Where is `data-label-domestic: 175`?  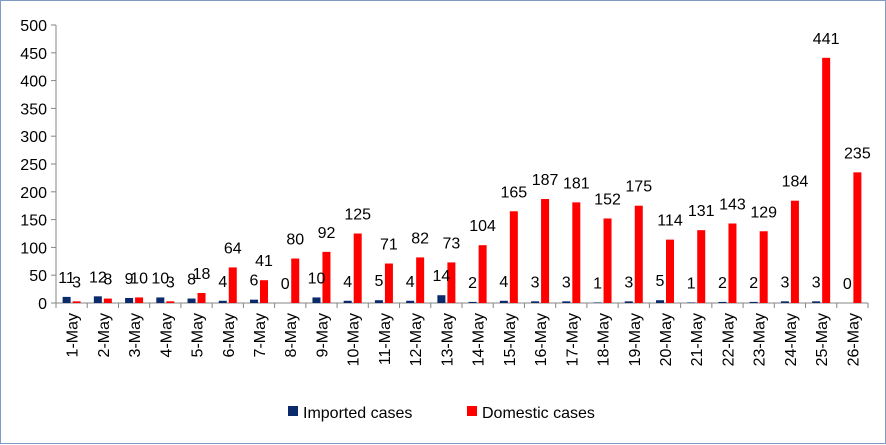
data-label-domestic: 175 is located at coordinates (638, 187).